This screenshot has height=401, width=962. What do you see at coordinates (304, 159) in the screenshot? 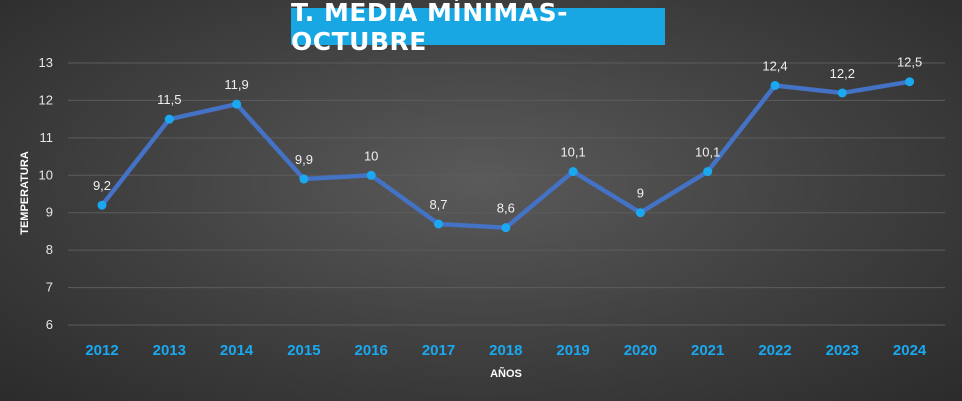
I see `data-label-2015: 9,9` at bounding box center [304, 159].